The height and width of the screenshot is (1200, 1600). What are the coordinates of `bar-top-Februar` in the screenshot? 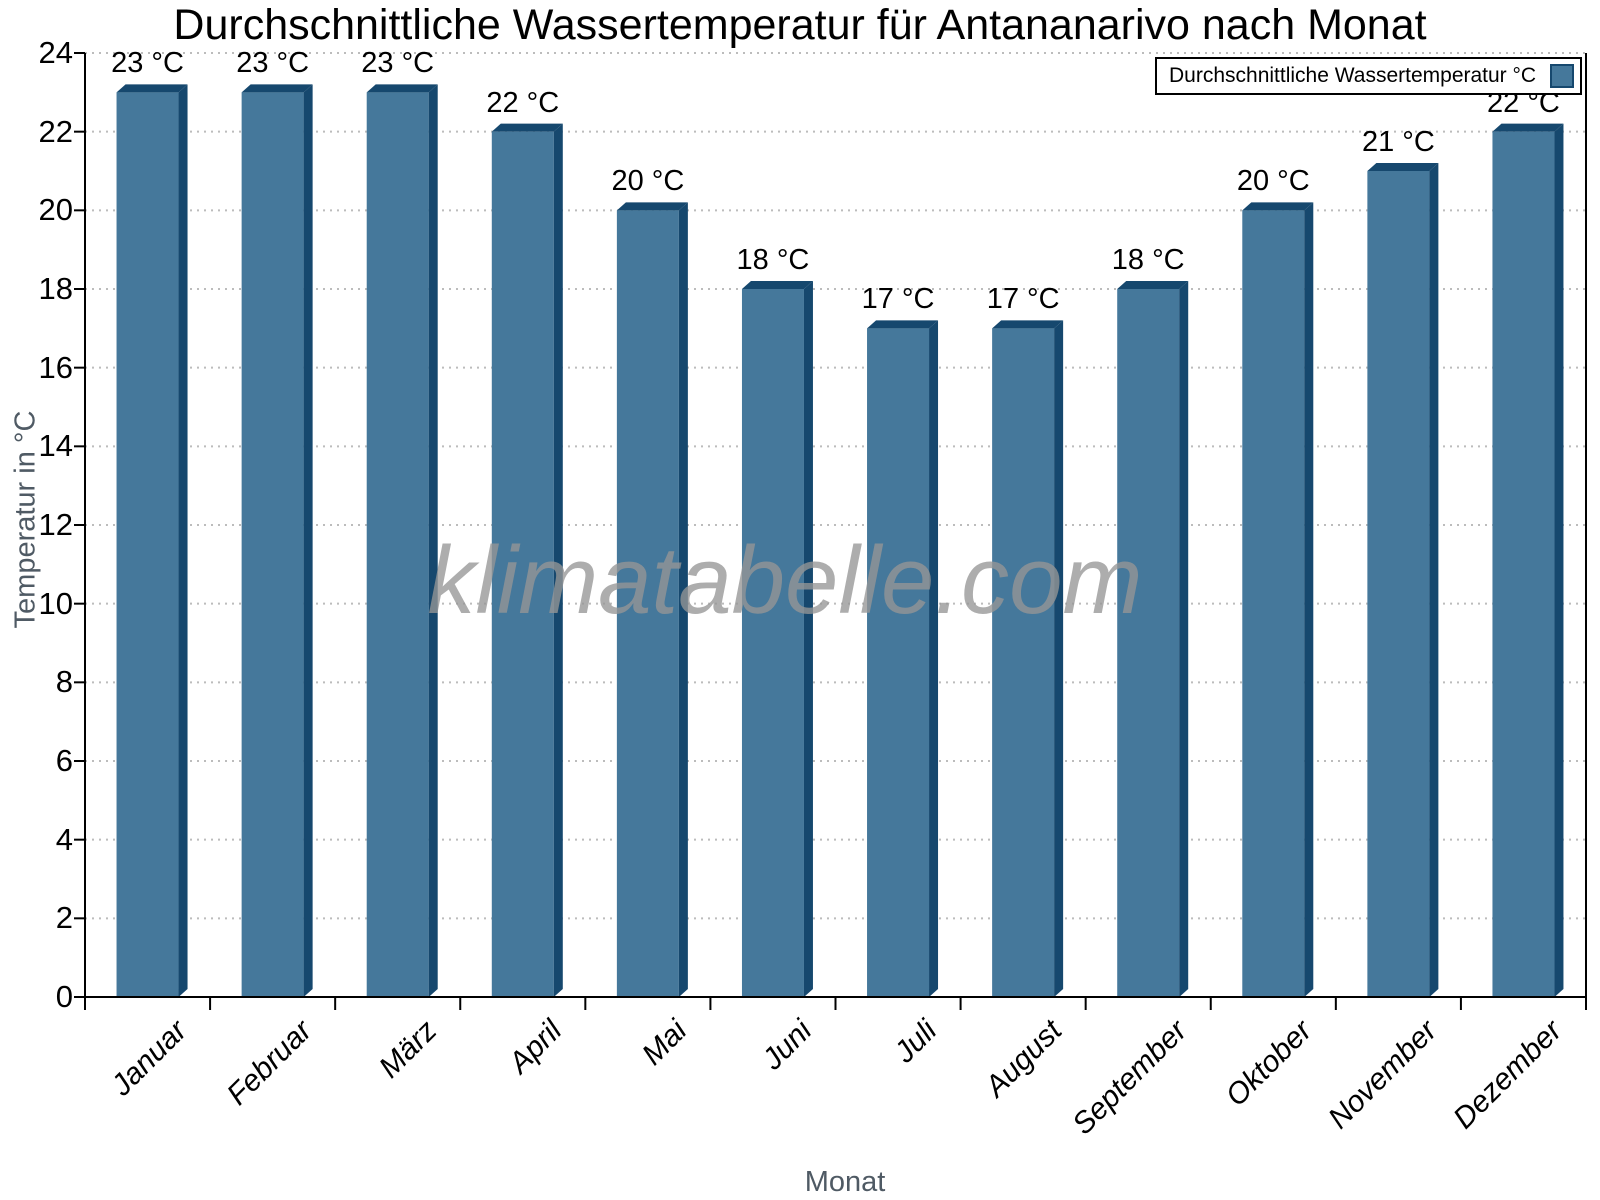 It's located at (277, 88).